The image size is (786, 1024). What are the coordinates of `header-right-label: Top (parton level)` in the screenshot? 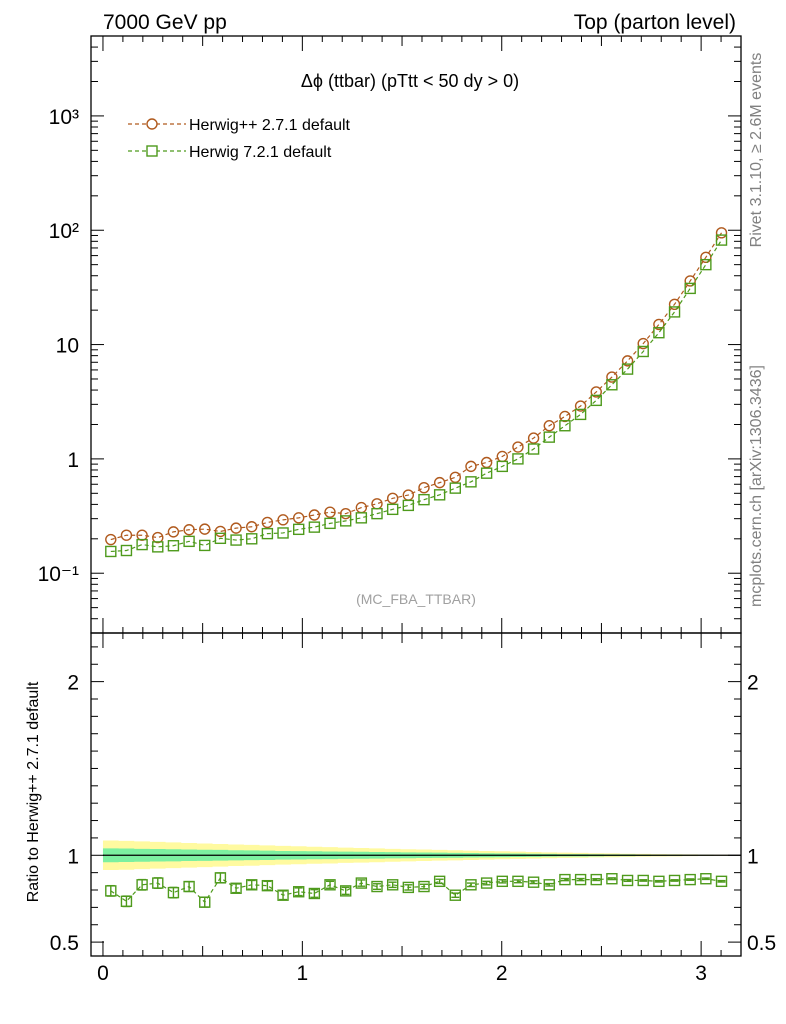 It's located at (655, 22).